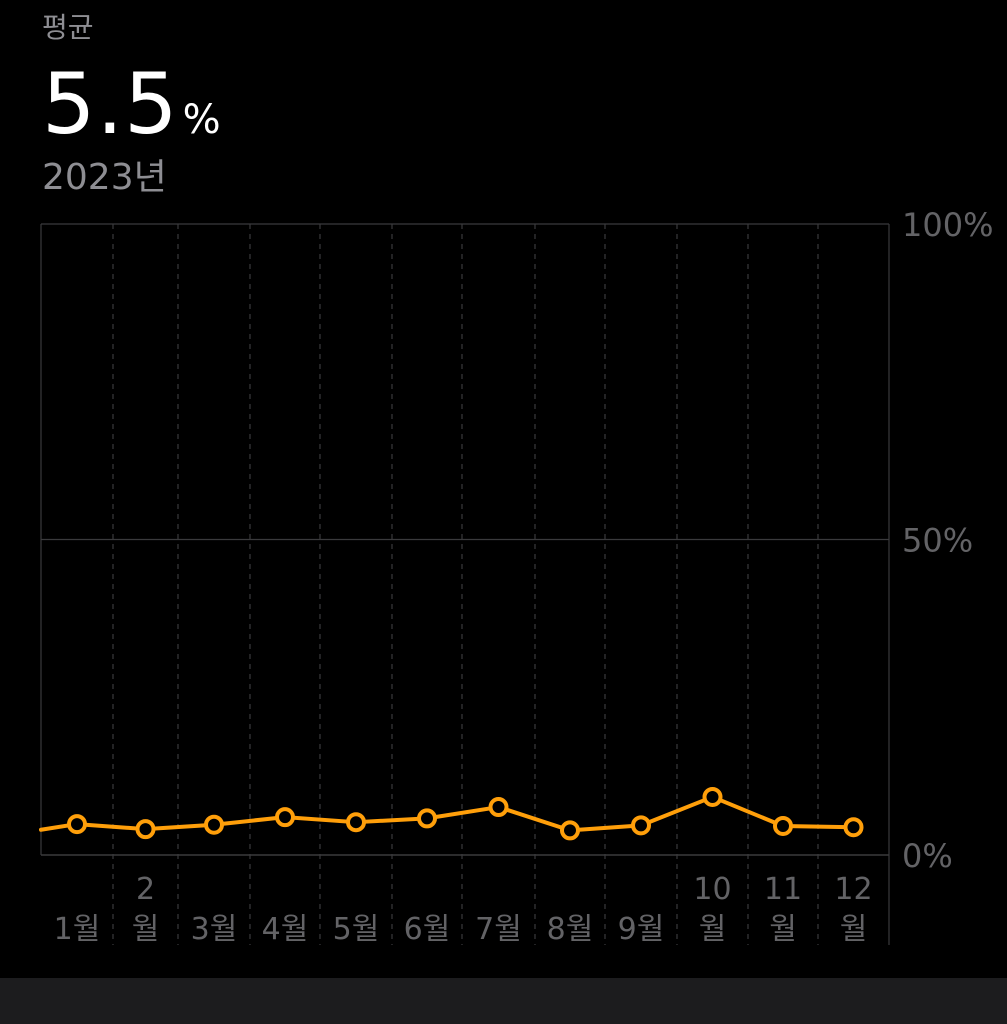 This screenshot has height=1024, width=1007. I want to click on average-unit: %, so click(201, 120).